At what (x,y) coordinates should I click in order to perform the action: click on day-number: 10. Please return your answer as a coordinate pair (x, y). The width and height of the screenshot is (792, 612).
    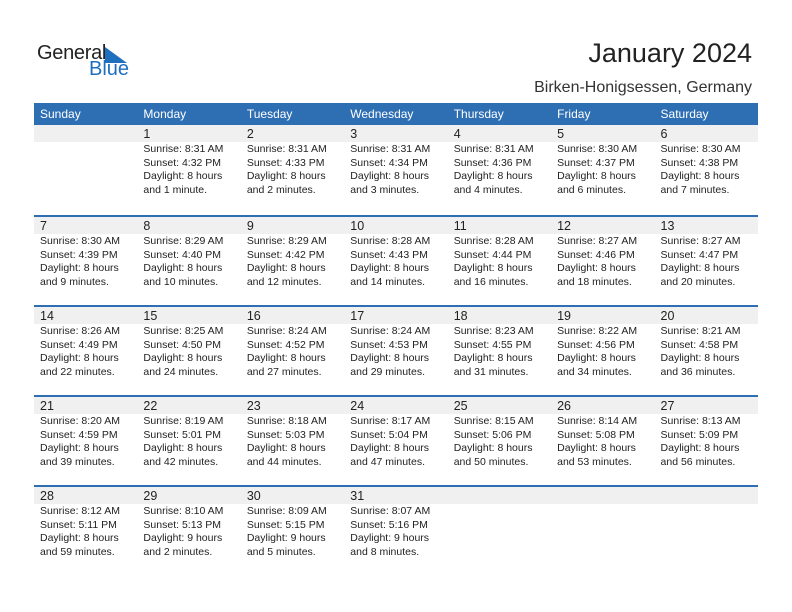
    Looking at the image, I should click on (357, 226).